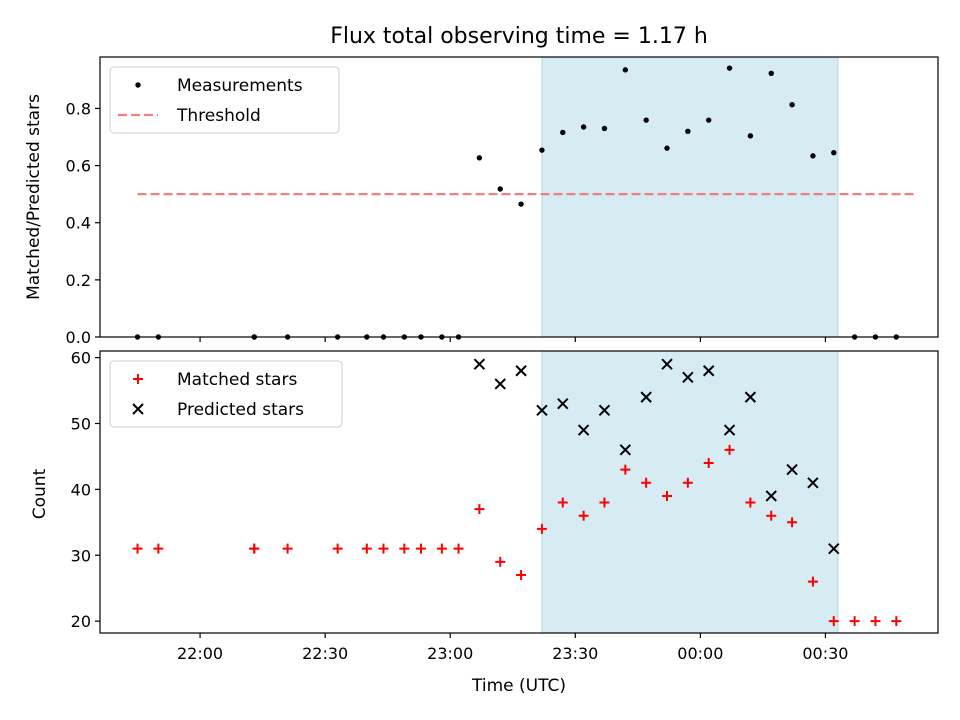 The image size is (960, 720). What do you see at coordinates (450, 653) in the screenshot?
I see `x-tick-label: 23:00` at bounding box center [450, 653].